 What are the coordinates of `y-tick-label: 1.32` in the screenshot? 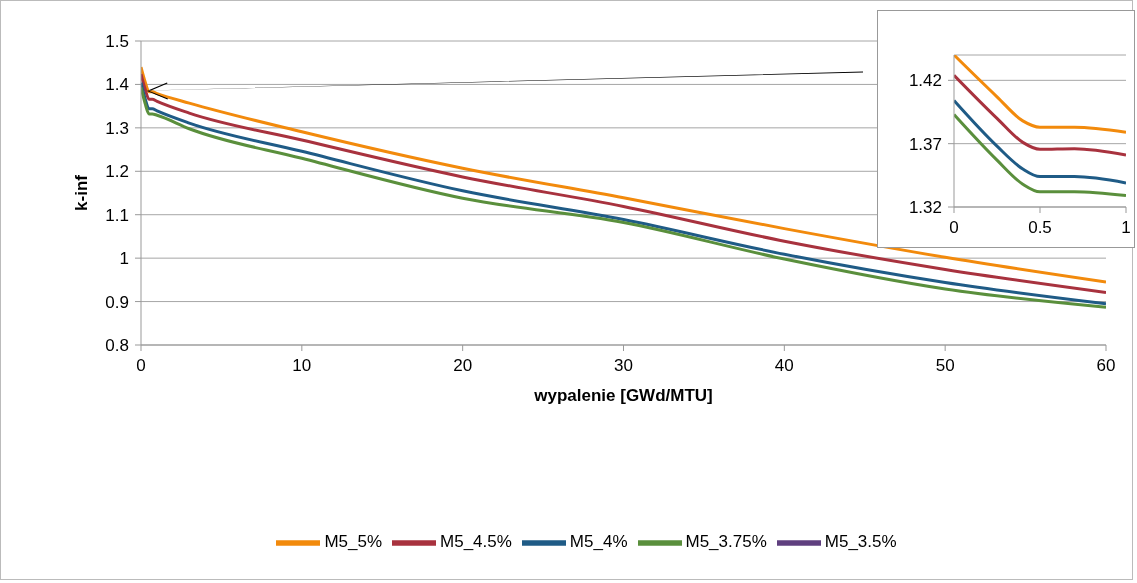 It's located at (925, 208).